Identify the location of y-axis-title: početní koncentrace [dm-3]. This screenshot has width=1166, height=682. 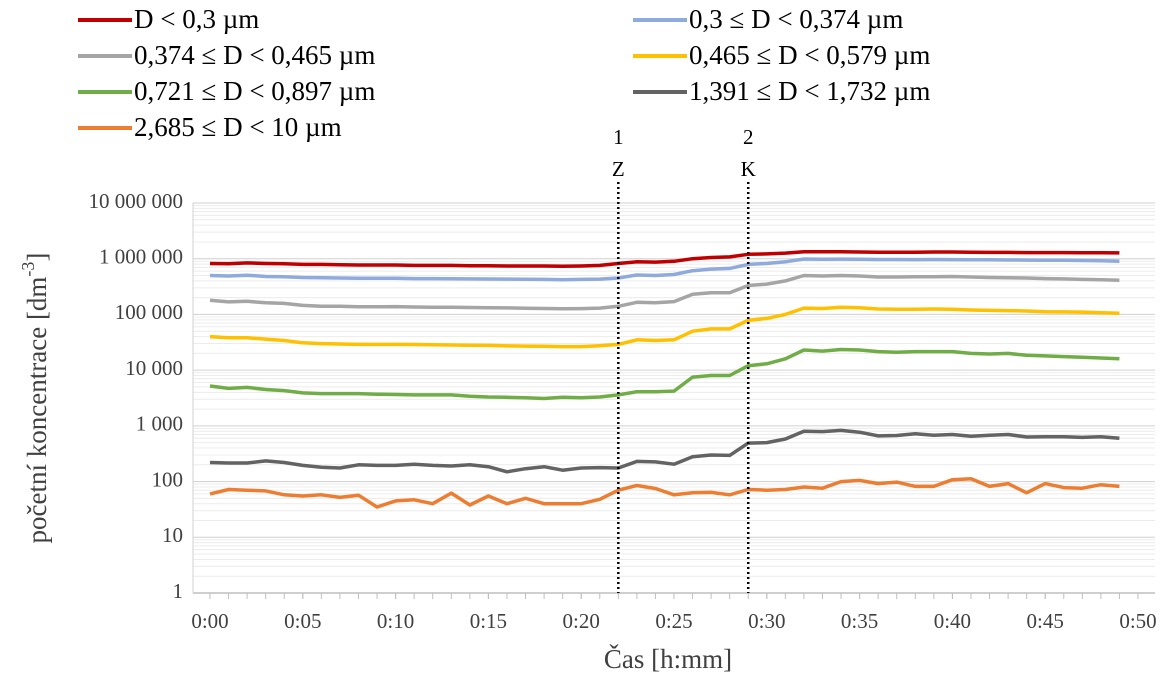
(35, 398).